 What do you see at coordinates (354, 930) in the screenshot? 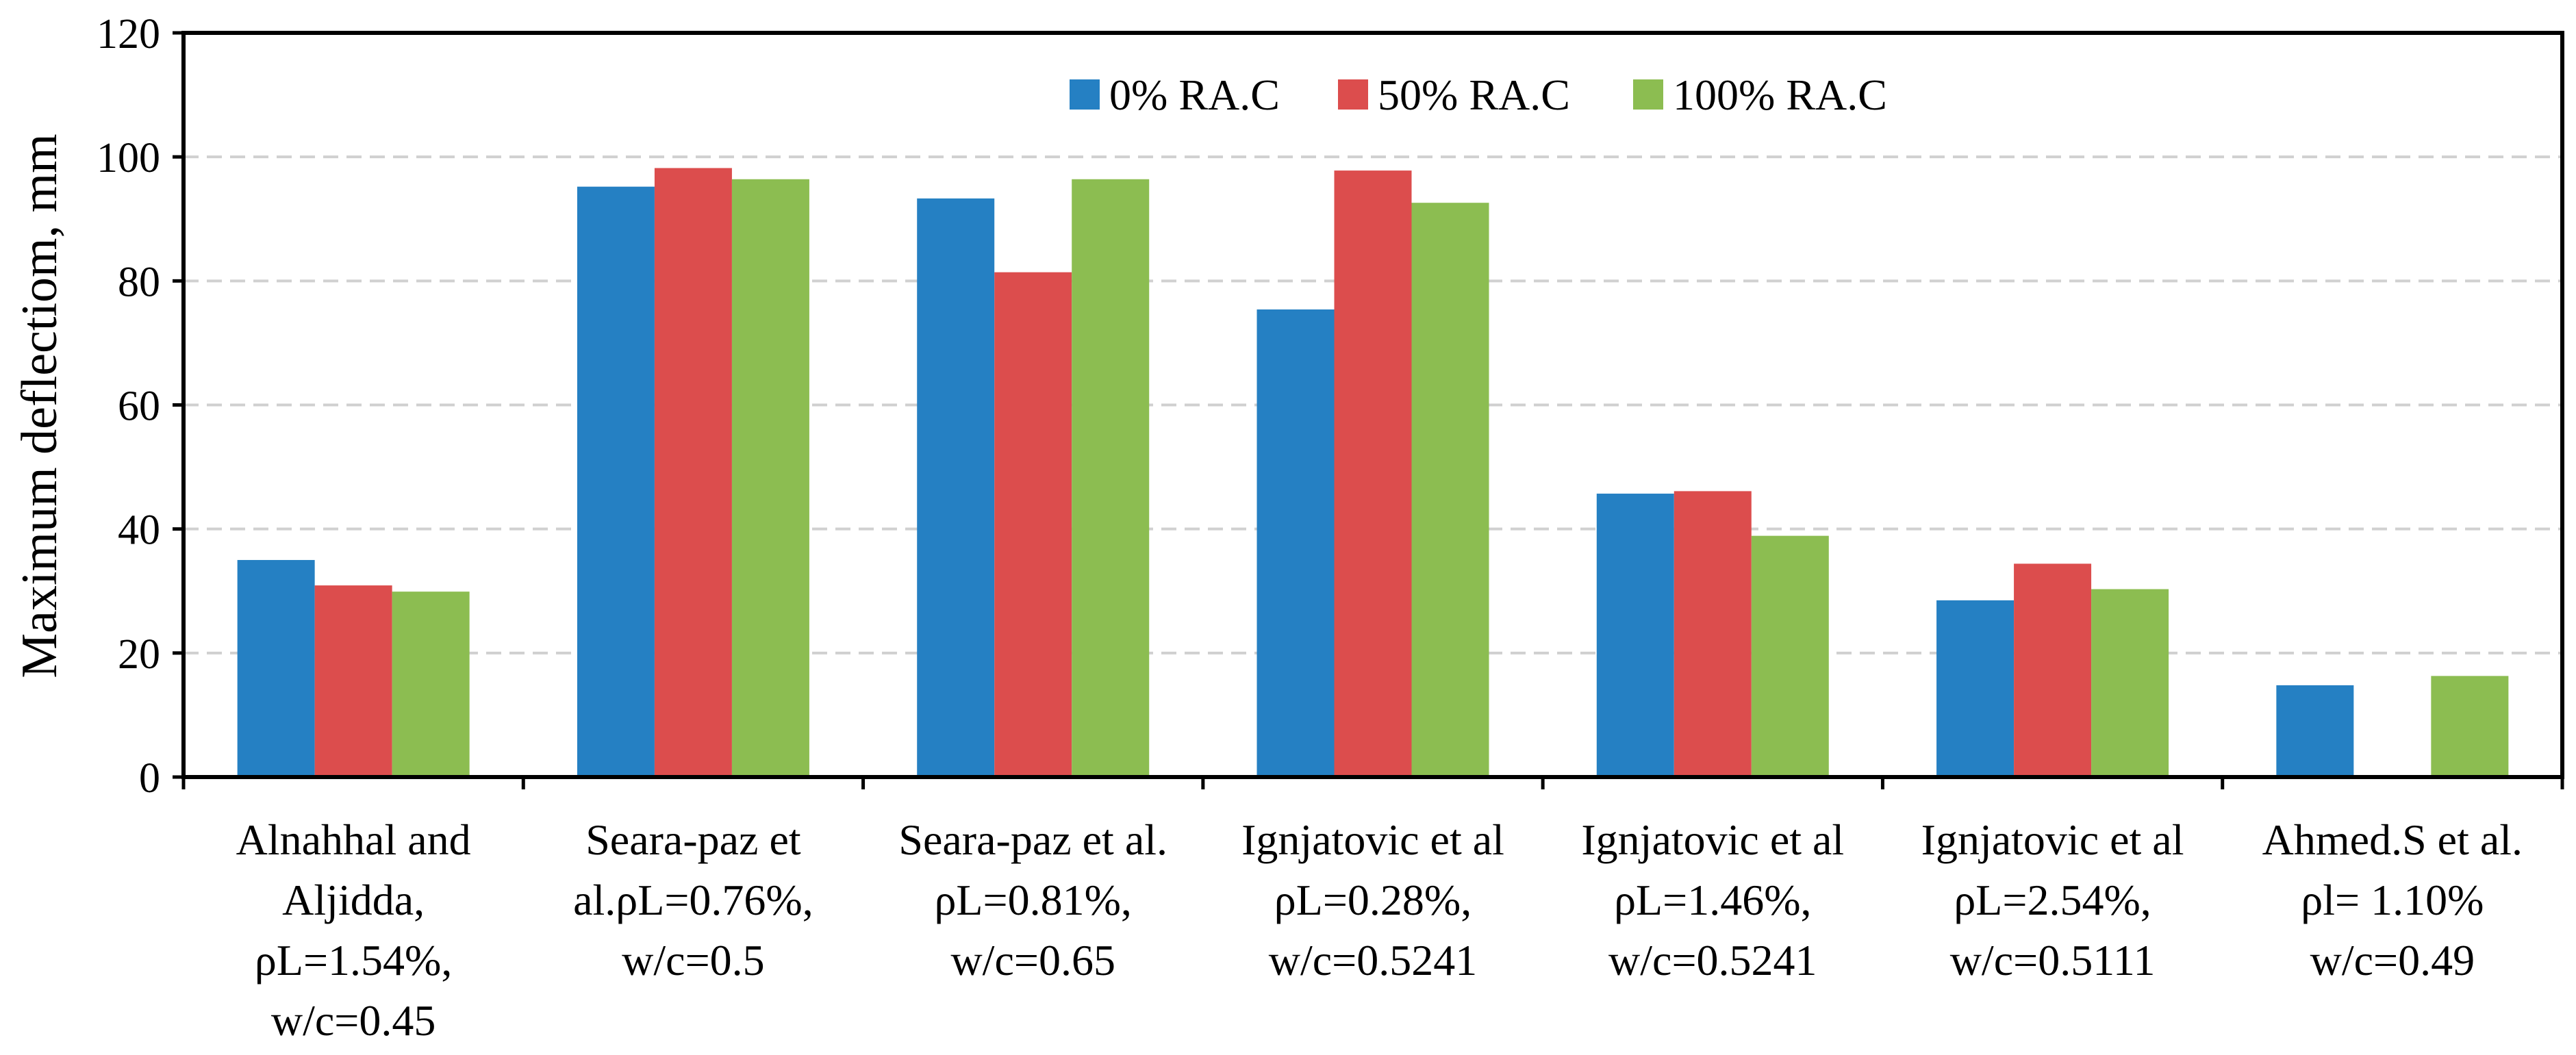
I see `x-category-label: Alnahhal and Aljidda, ρL=1.54%, w/c=0.45` at bounding box center [354, 930].